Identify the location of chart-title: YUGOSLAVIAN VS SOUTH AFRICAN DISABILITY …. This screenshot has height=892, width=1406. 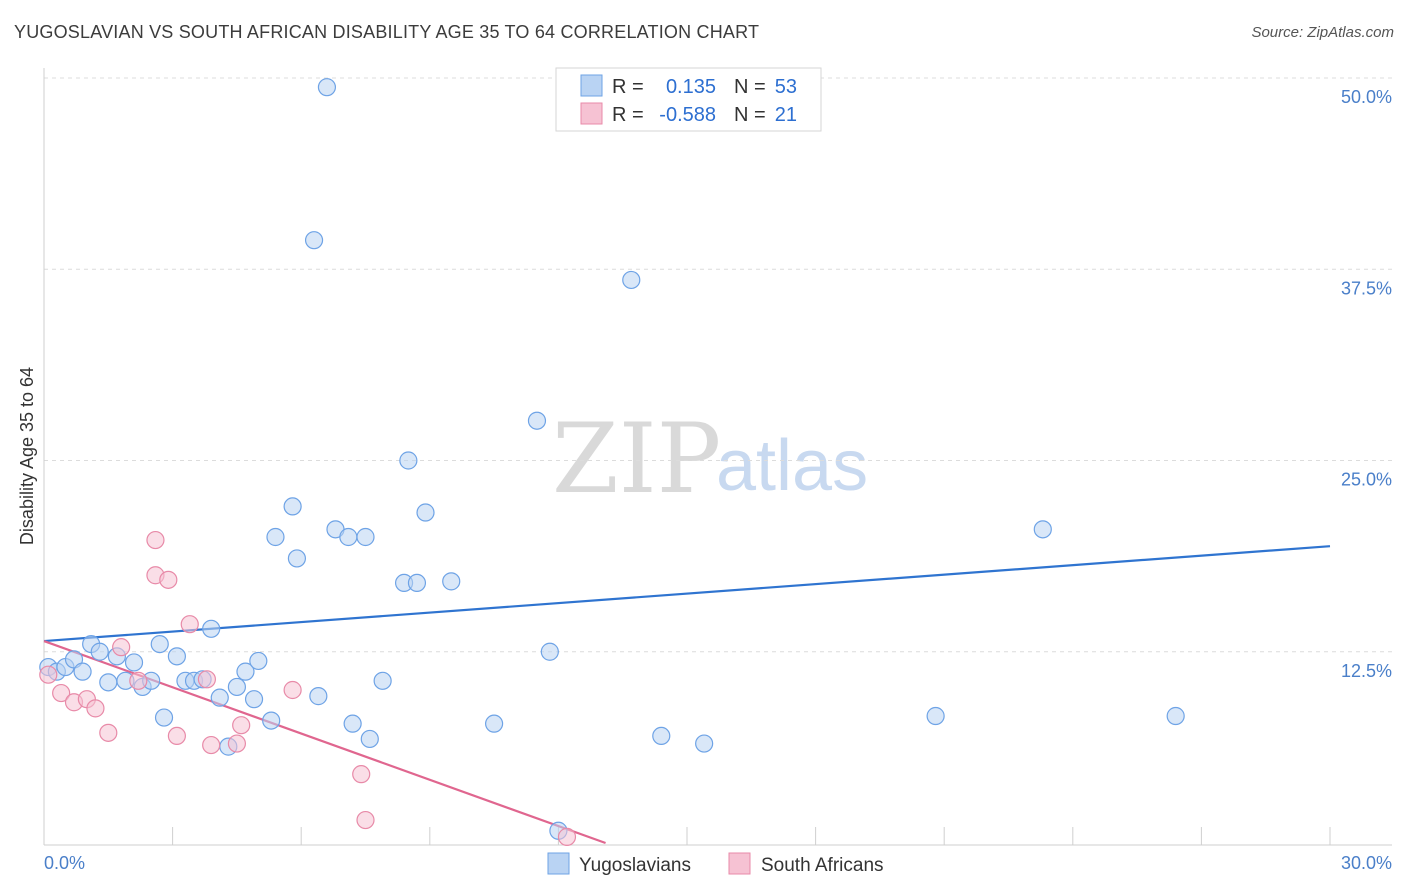
(387, 32).